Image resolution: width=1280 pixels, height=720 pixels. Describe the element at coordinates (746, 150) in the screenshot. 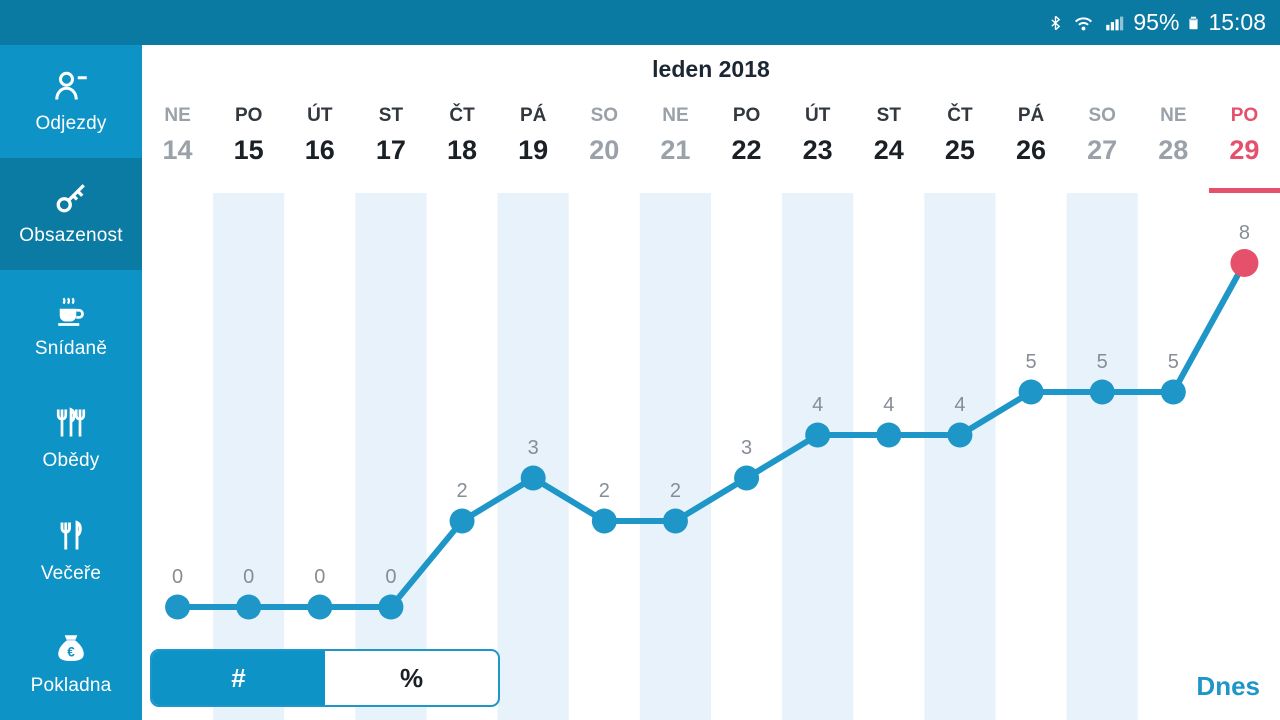

I see `day-number: 22` at that location.